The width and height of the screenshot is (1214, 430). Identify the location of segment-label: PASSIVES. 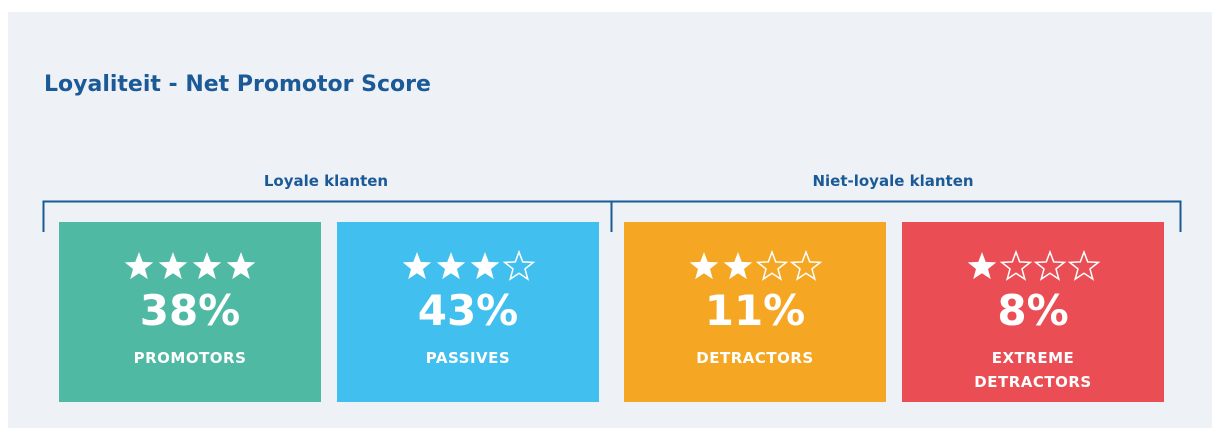
(468, 358).